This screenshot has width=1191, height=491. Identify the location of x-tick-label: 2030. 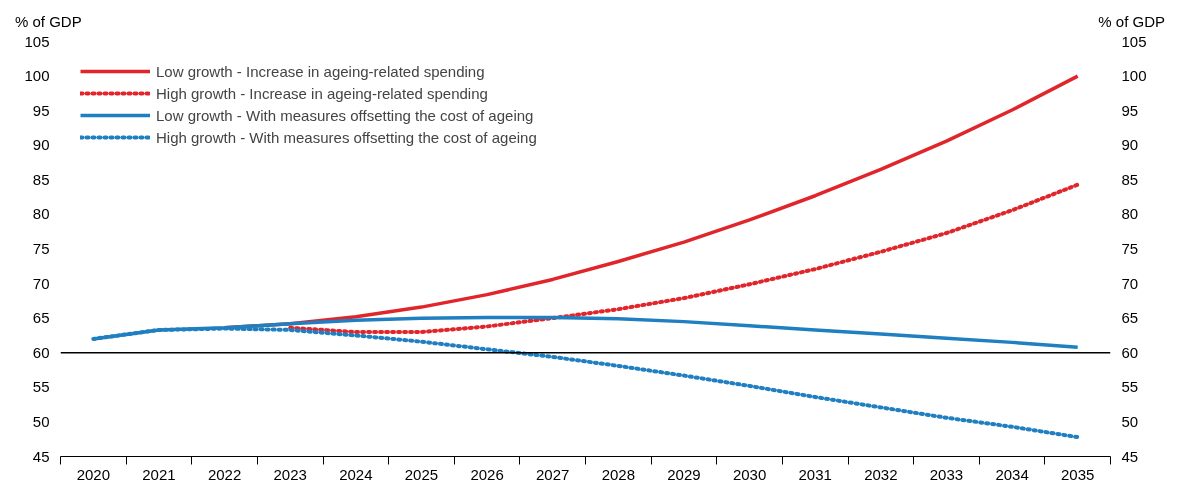
(749, 474).